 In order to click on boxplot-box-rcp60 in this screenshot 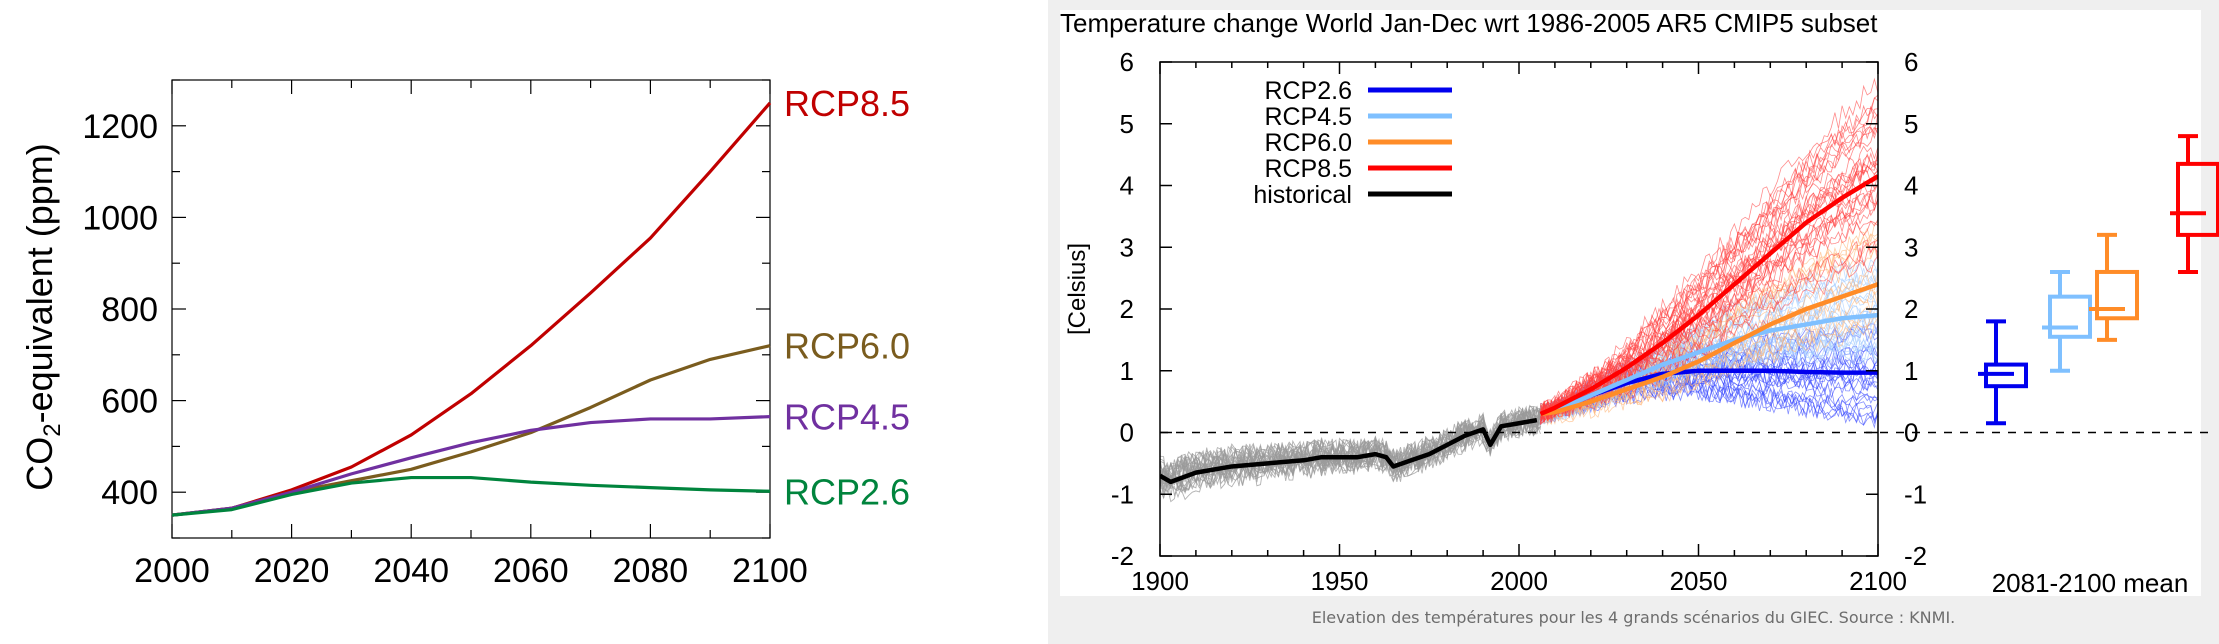, I will do `click(2117, 295)`.